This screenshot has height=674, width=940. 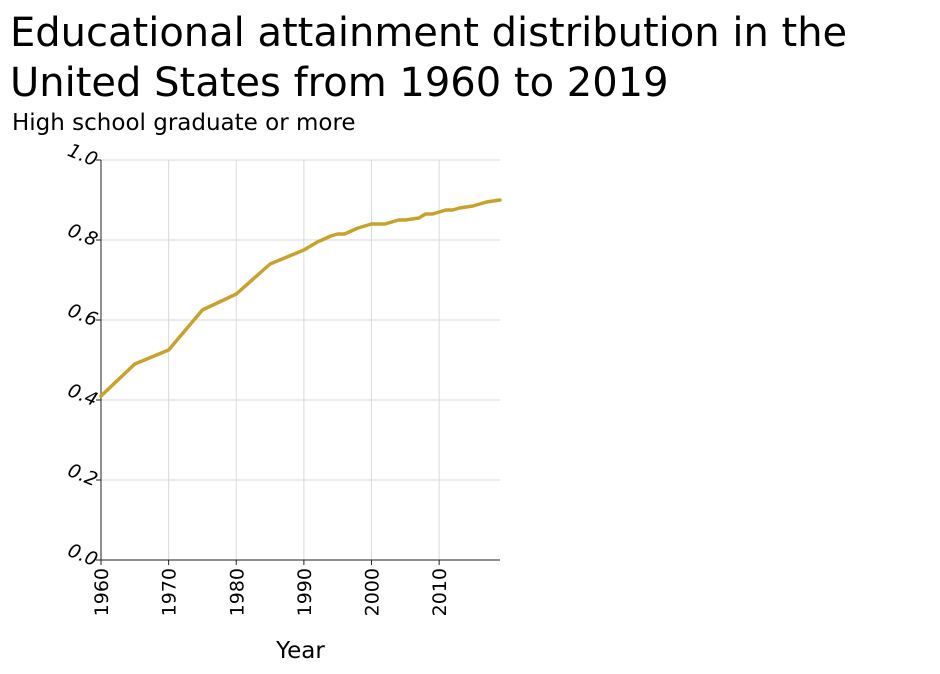 I want to click on y-tick-label: 0.6, so click(x=82, y=315).